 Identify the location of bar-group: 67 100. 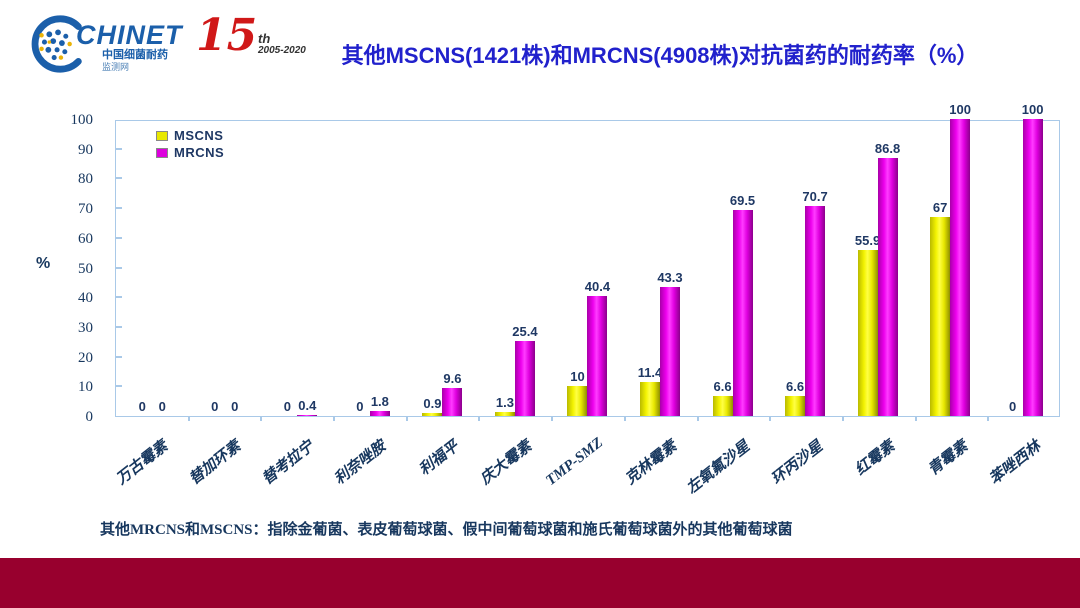
(950, 259).